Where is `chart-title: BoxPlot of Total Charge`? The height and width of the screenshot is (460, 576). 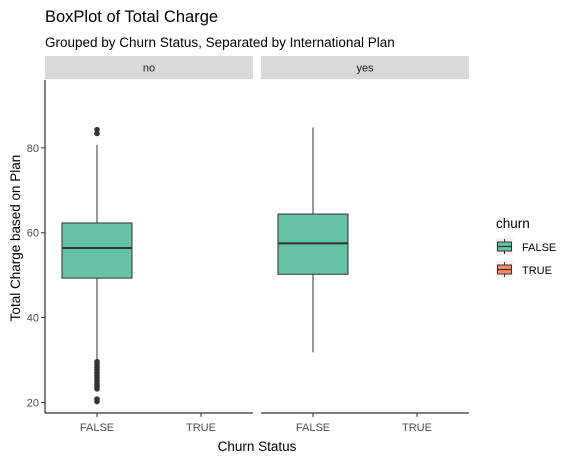
chart-title: BoxPlot of Total Charge is located at coordinates (131, 17).